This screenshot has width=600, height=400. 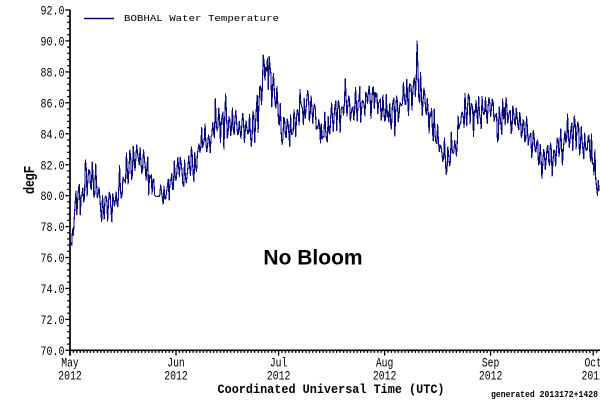 What do you see at coordinates (53, 103) in the screenshot?
I see `svg-text: 86.0` at bounding box center [53, 103].